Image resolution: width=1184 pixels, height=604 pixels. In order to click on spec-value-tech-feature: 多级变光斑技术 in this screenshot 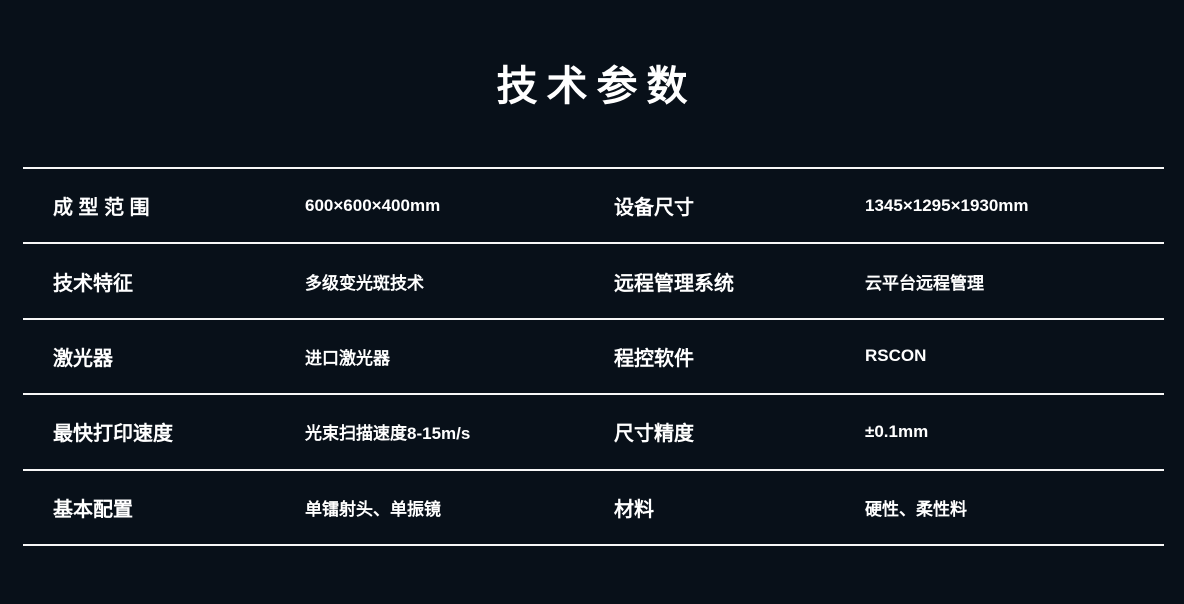, I will do `click(364, 283)`.